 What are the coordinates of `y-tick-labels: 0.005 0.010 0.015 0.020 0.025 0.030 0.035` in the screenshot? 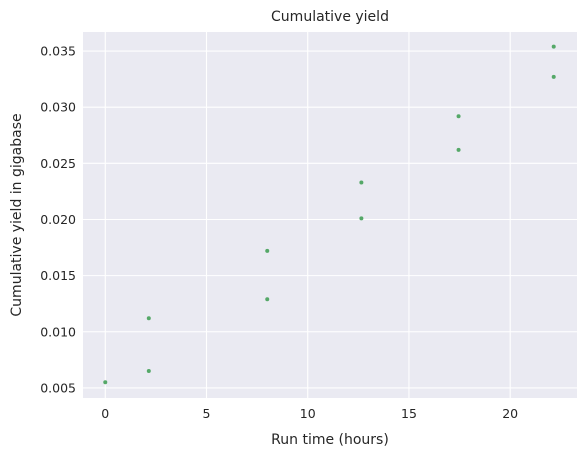 It's located at (58, 220).